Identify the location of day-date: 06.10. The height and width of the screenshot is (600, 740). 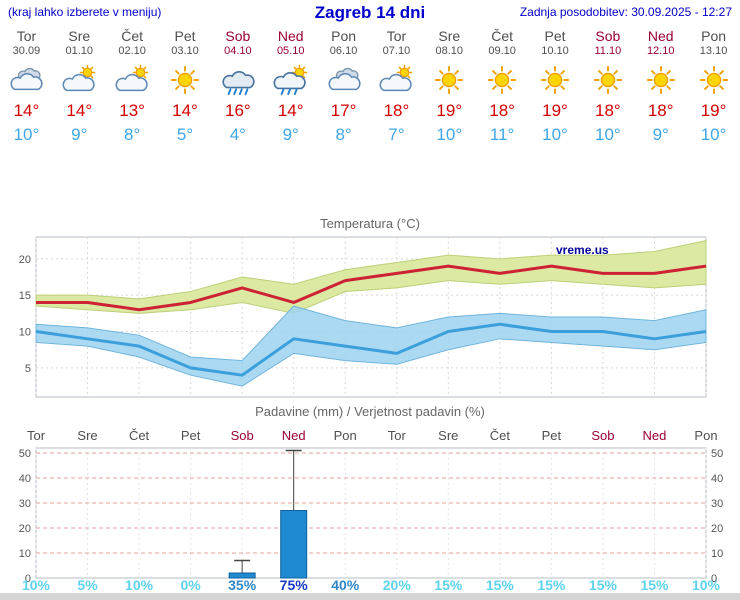
(343, 51).